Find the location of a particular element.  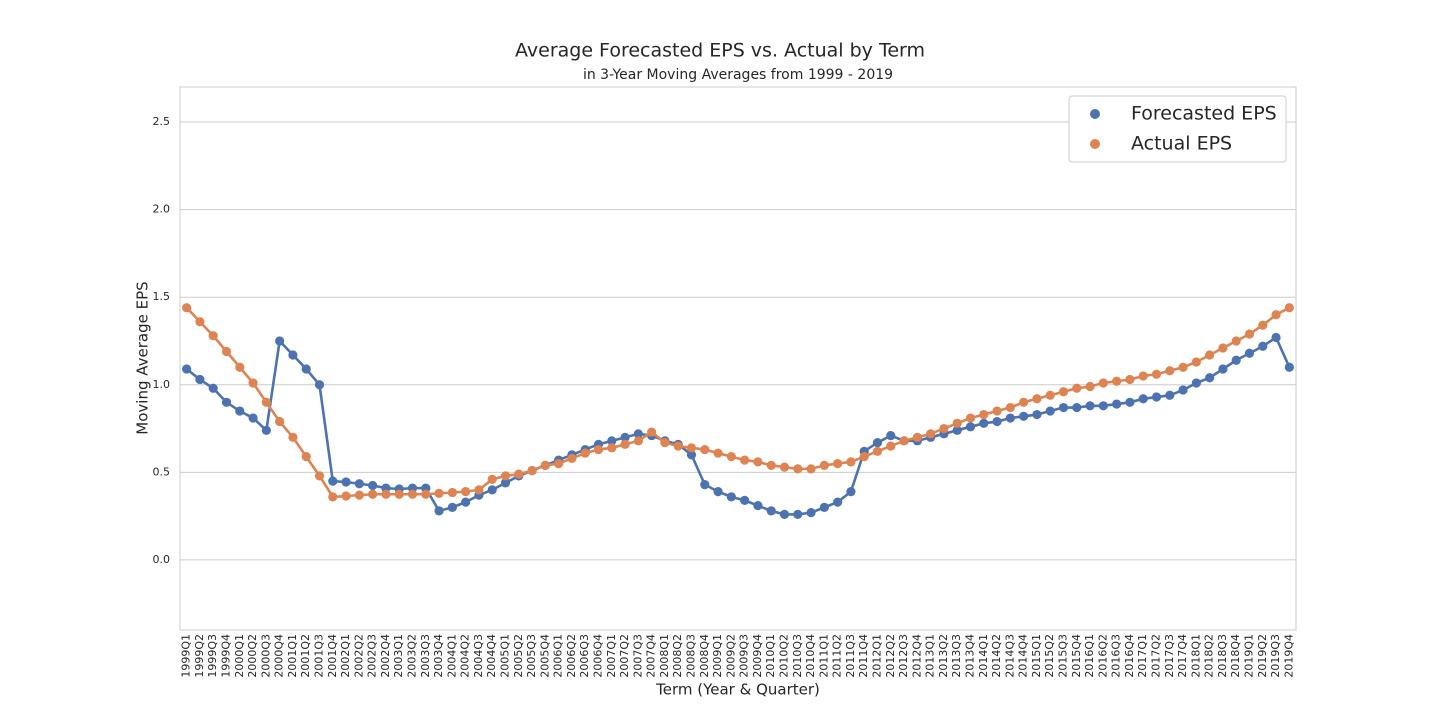

x-tick-label: 2008Q1 is located at coordinates (664, 656).